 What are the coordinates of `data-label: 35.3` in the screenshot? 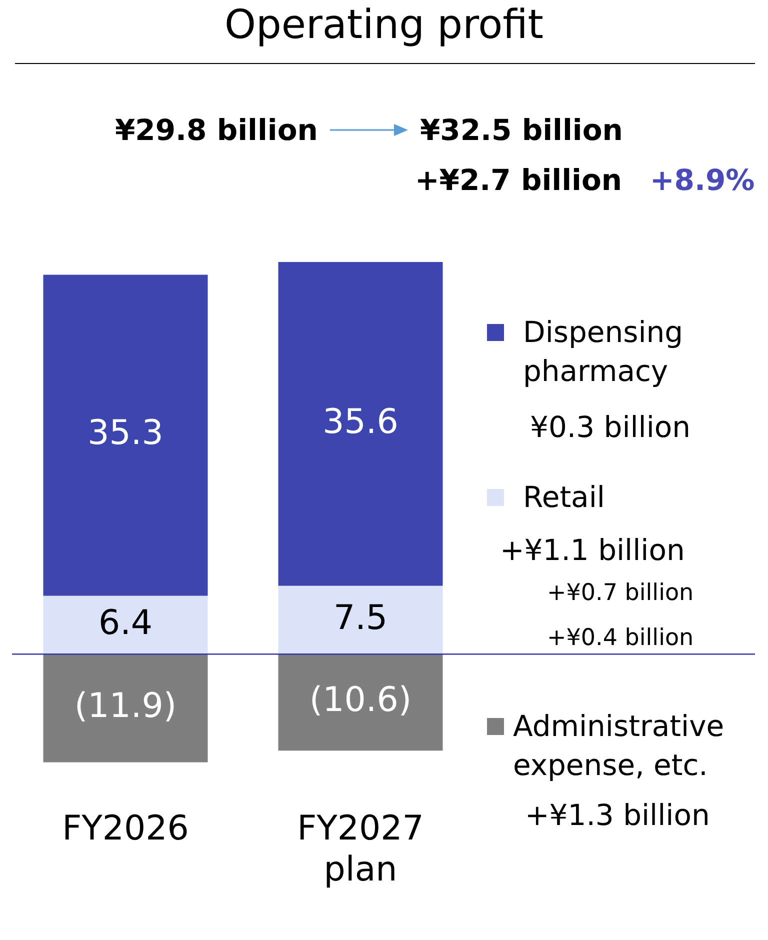 It's located at (126, 433).